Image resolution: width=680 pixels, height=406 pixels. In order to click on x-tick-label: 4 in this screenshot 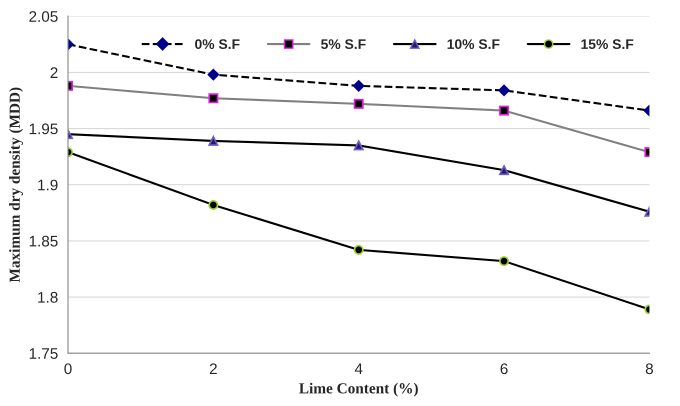, I will do `click(358, 369)`.